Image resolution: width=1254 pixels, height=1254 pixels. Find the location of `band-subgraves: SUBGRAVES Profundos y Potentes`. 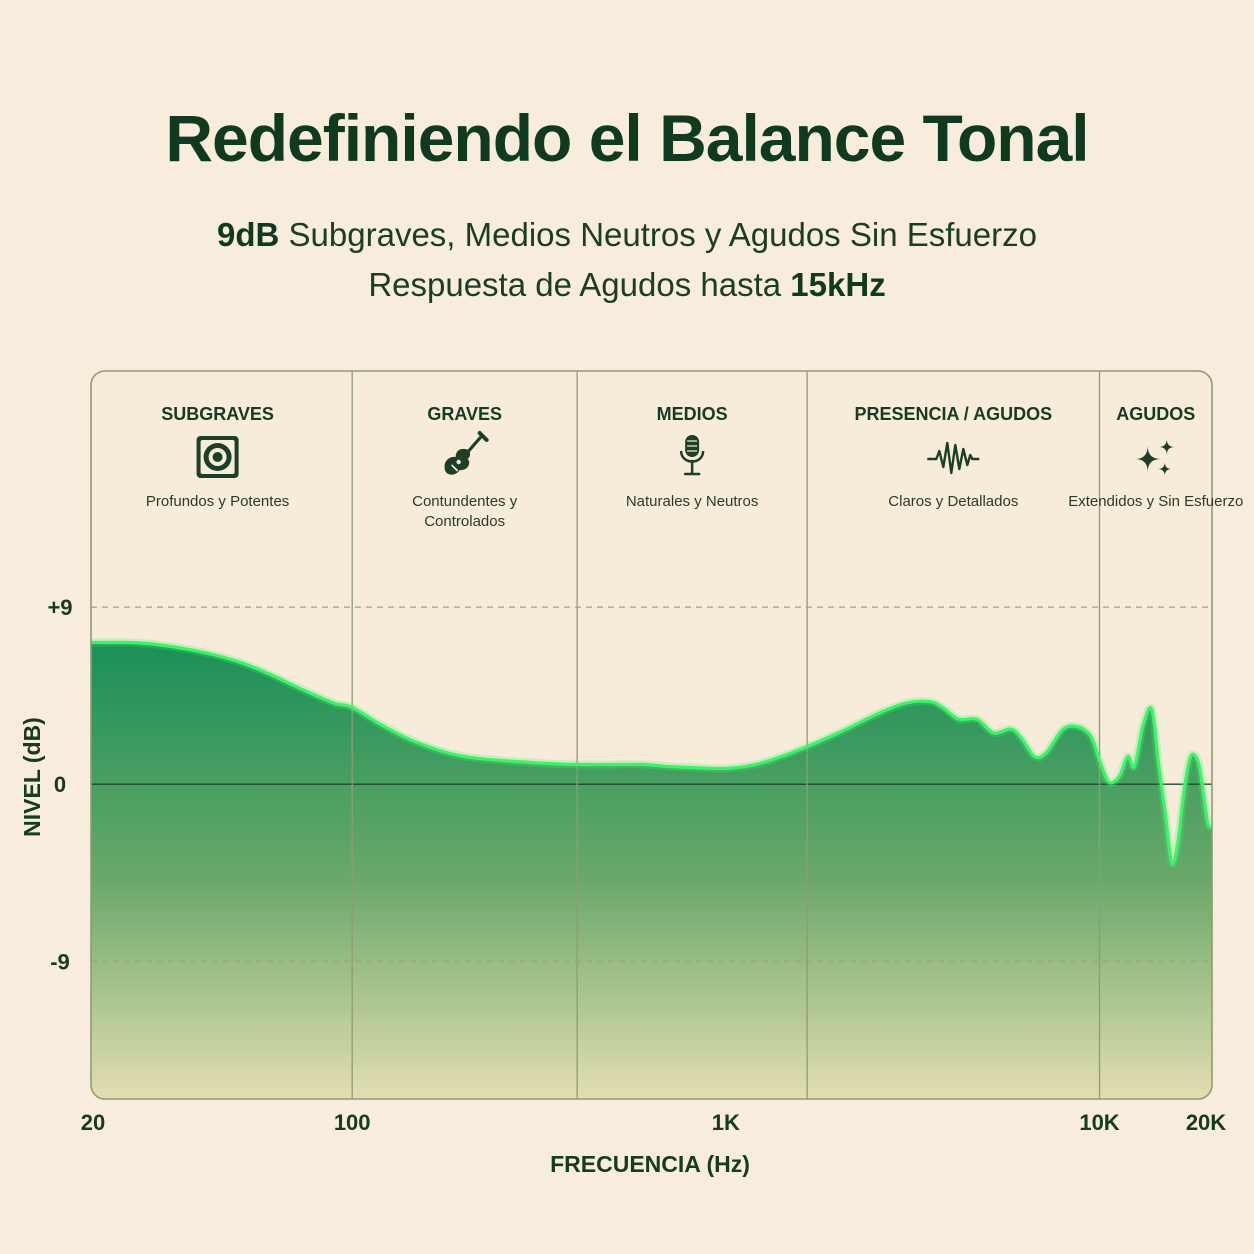

band-subgraves: SUBGRAVES Profundos y Potentes is located at coordinates (217, 457).